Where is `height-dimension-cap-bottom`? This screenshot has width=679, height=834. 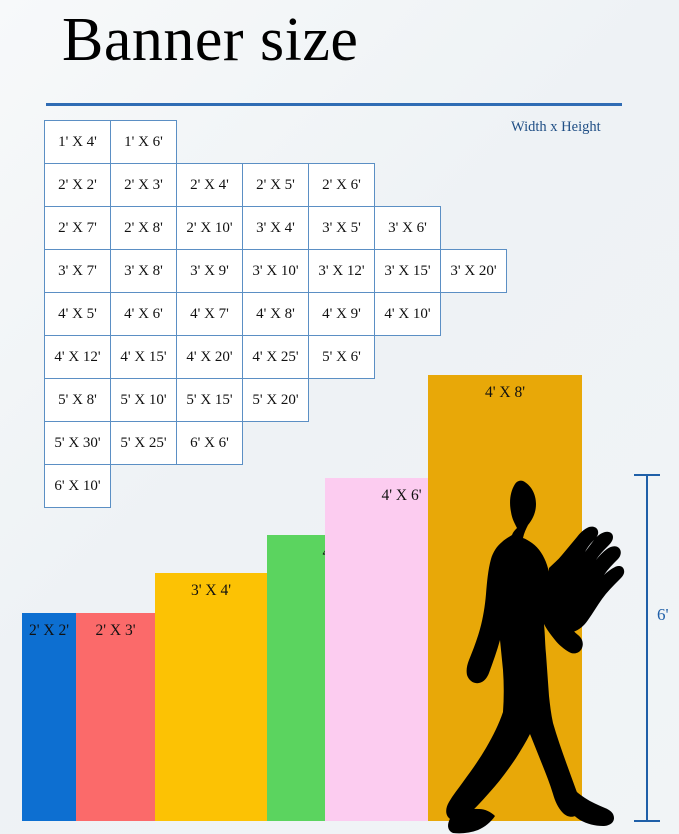
height-dimension-cap-bottom is located at coordinates (647, 821).